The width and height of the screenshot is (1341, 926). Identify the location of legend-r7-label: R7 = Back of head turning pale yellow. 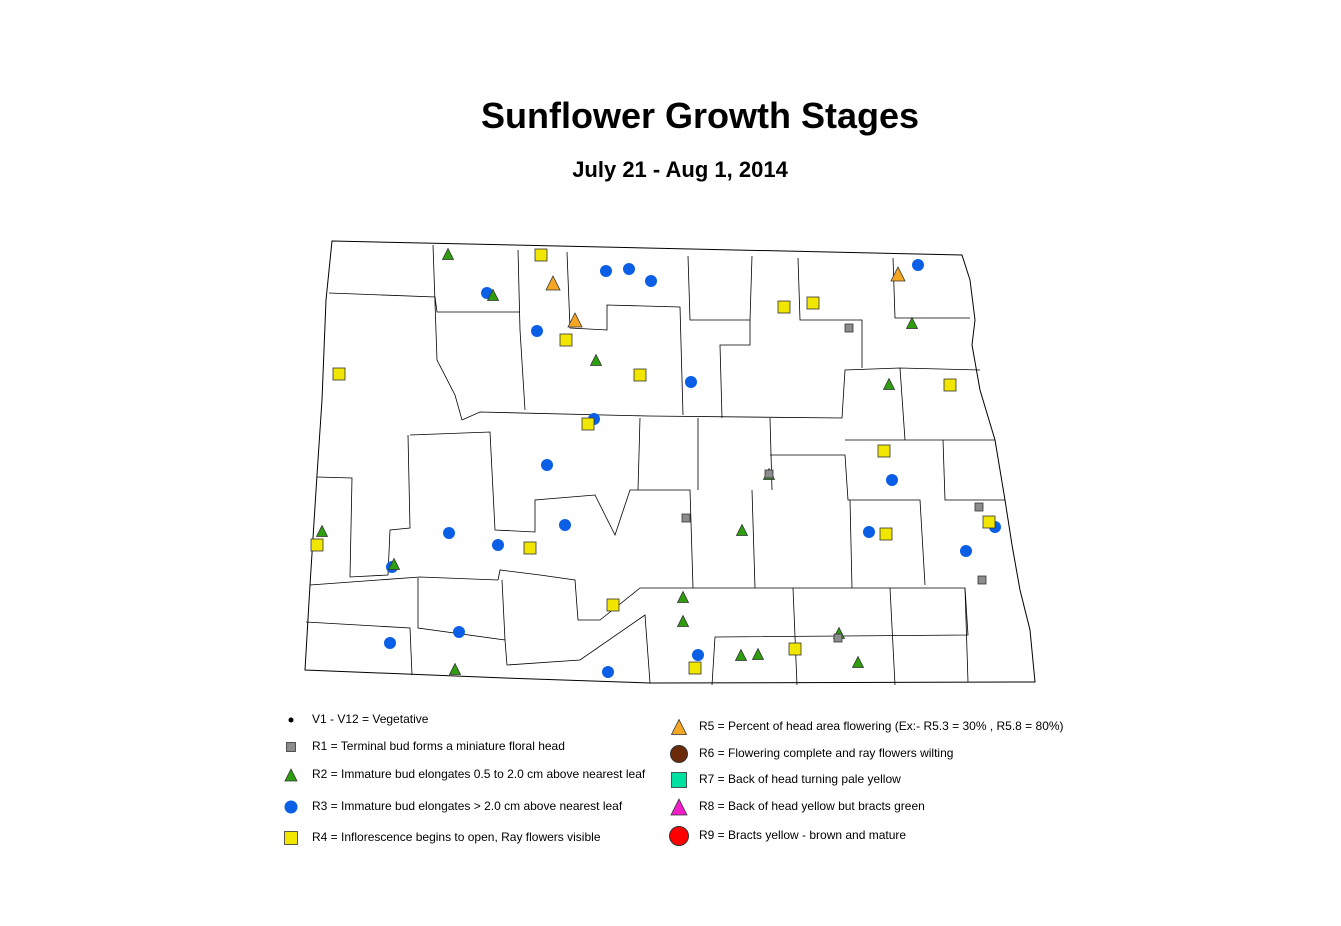
(800, 779).